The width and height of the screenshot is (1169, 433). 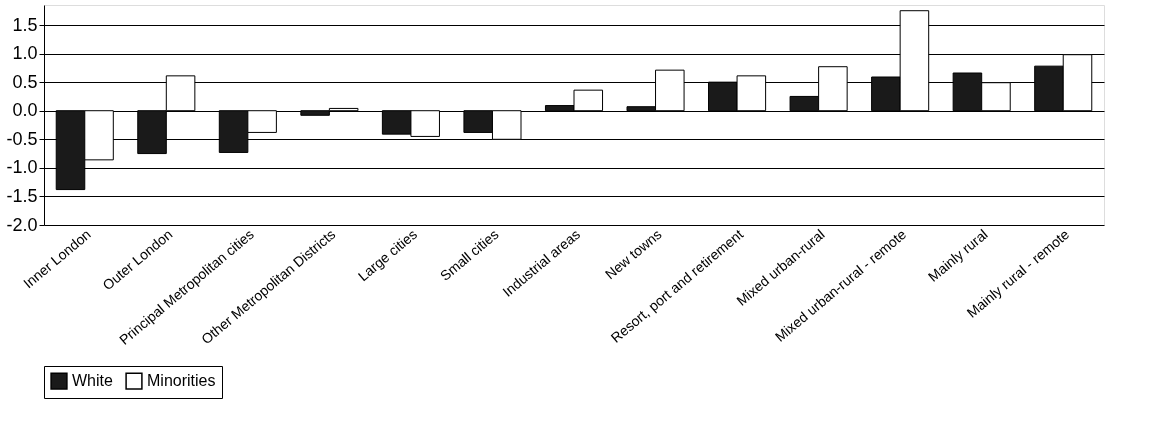 I want to click on y-tick-label: 0.0, so click(x=25, y=110).